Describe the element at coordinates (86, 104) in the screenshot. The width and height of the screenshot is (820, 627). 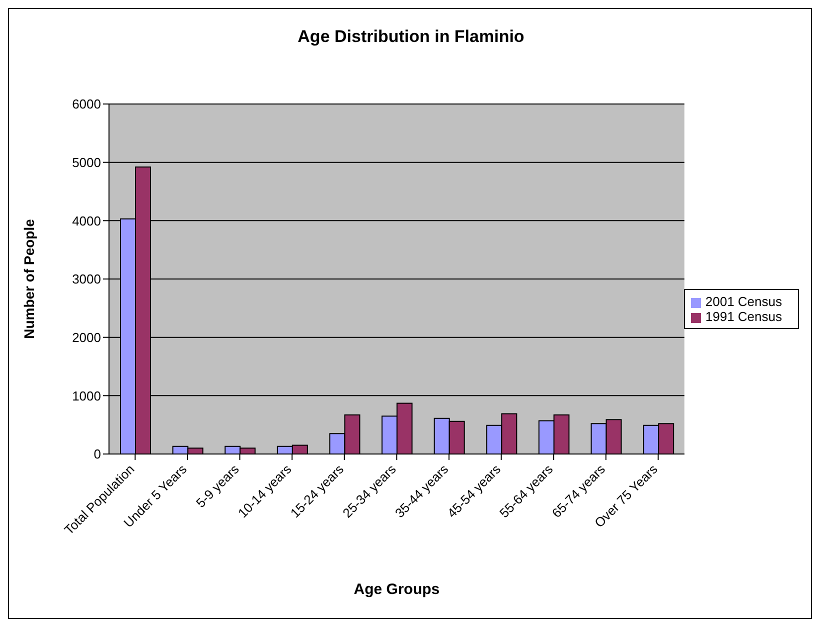
I see `y-tick-label: 6000` at that location.